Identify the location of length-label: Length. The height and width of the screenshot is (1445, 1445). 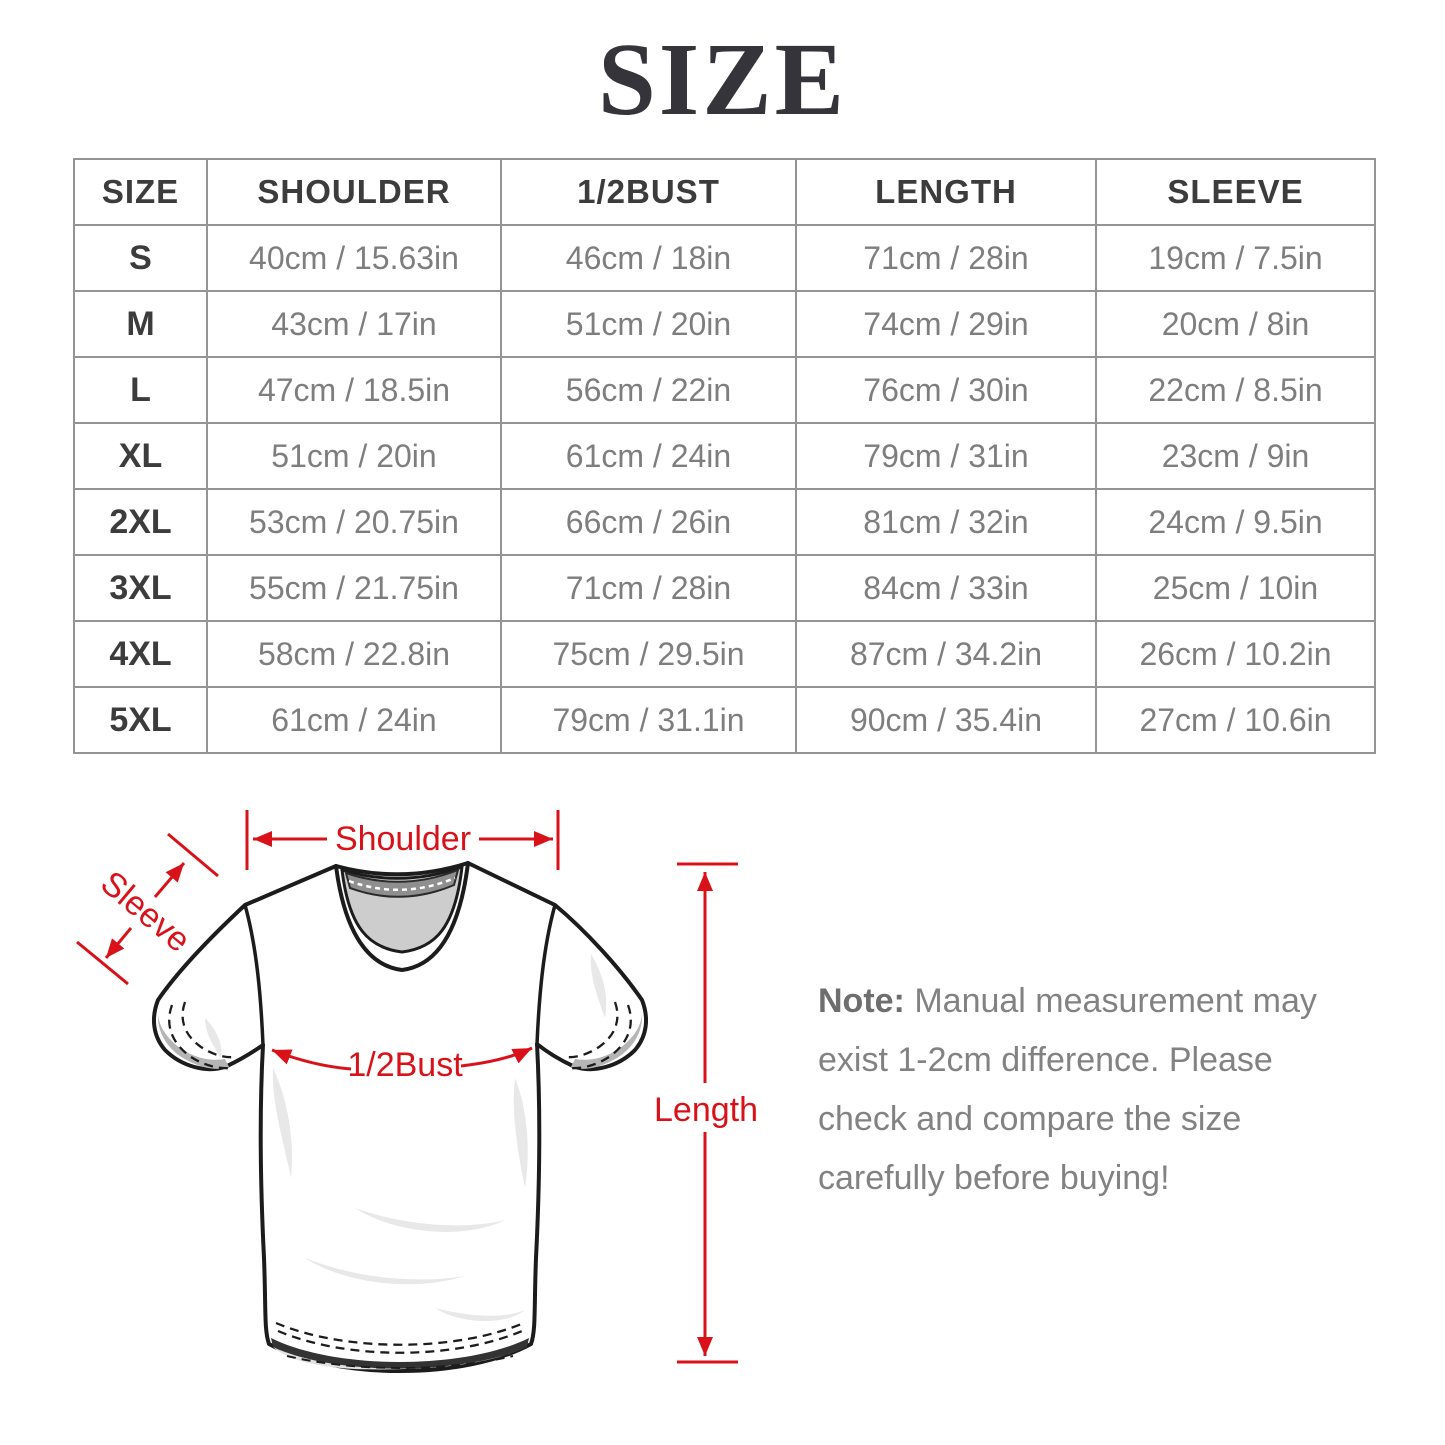
(706, 1110).